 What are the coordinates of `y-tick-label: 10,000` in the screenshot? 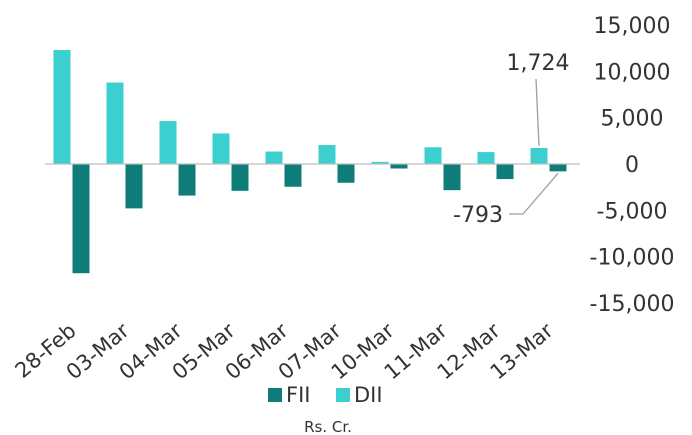 It's located at (632, 72).